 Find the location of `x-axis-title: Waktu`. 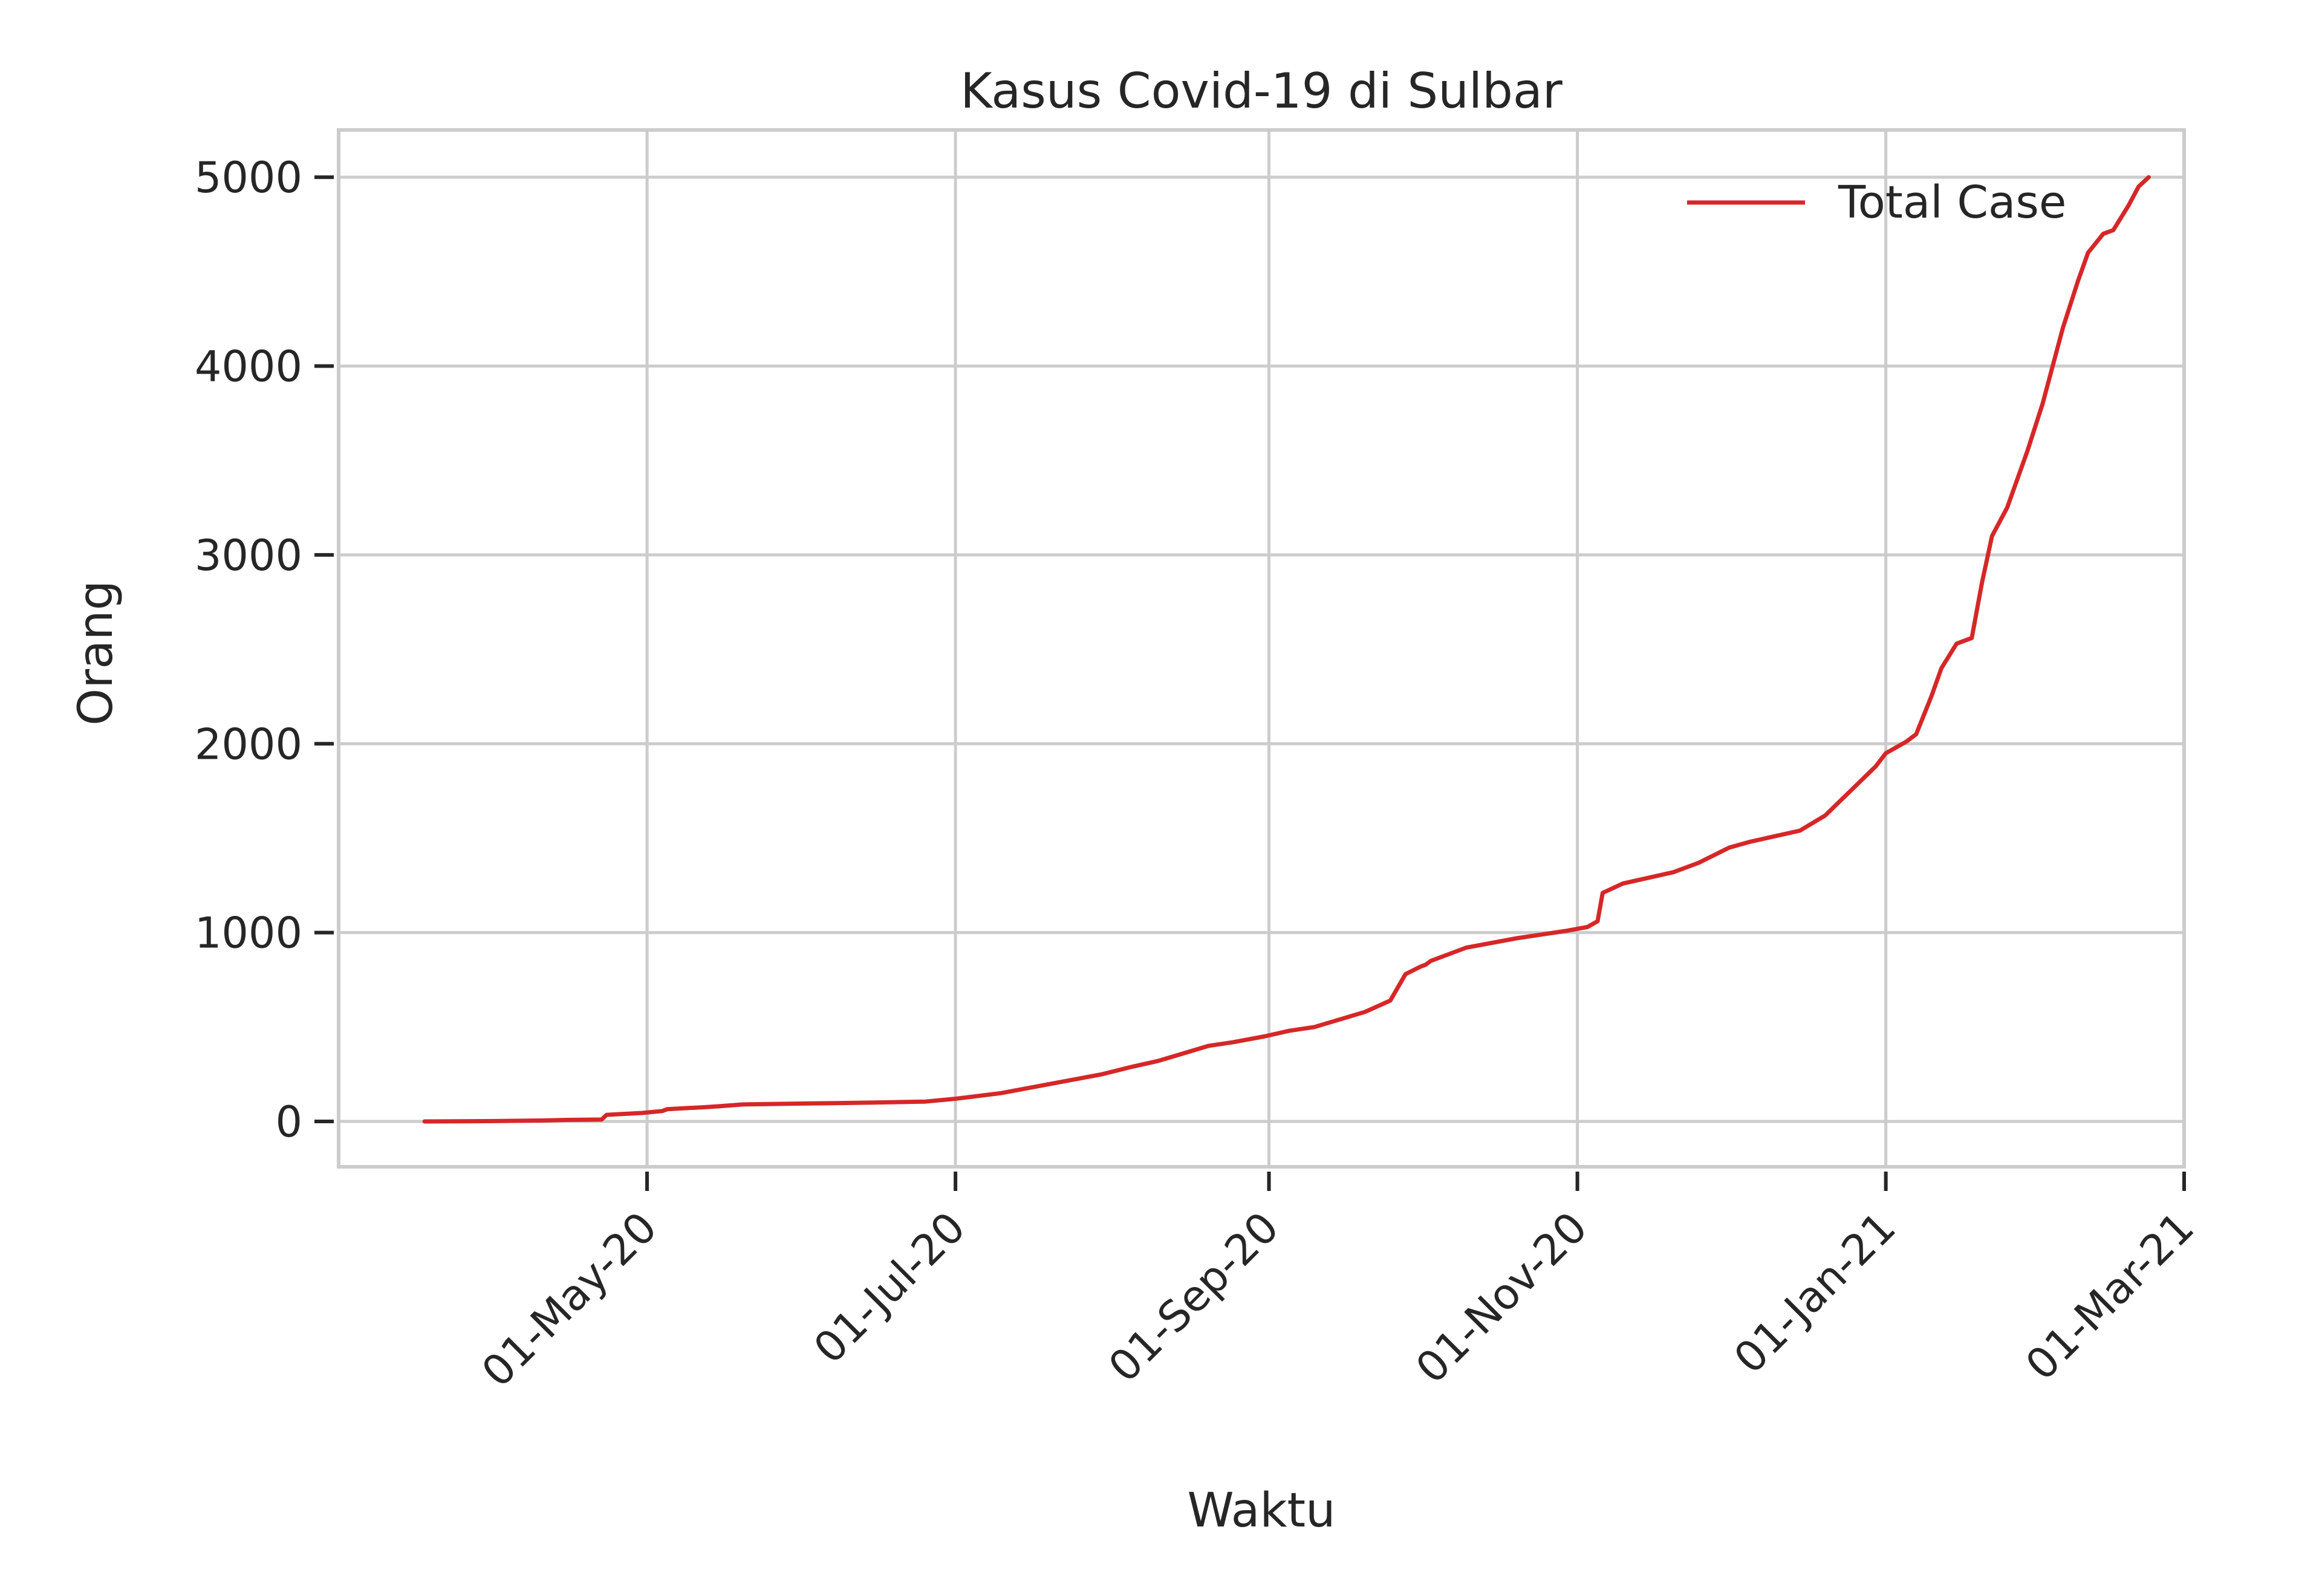

x-axis-title: Waktu is located at coordinates (1261, 1511).